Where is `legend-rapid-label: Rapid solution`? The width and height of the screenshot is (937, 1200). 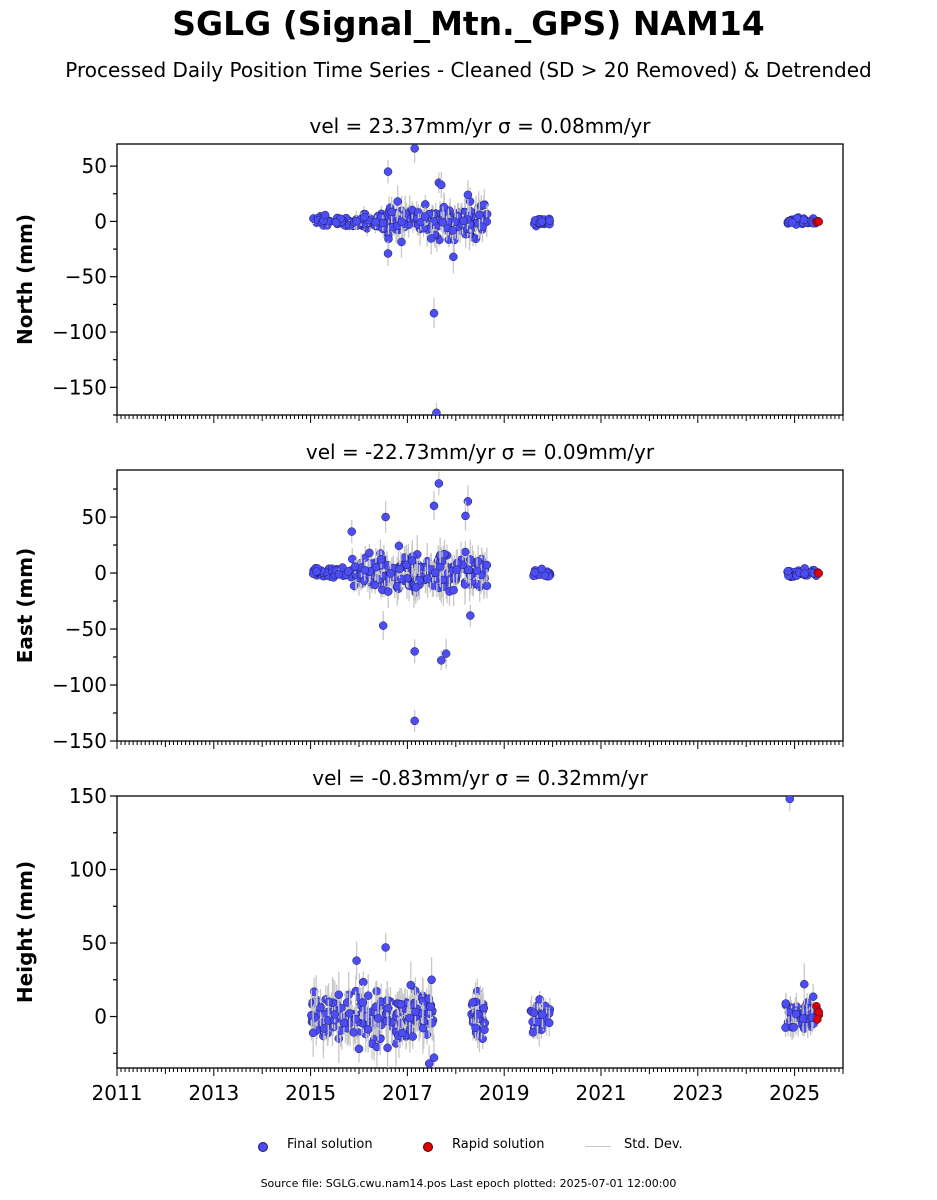
legend-rapid-label: Rapid solution is located at coordinates (498, 1144).